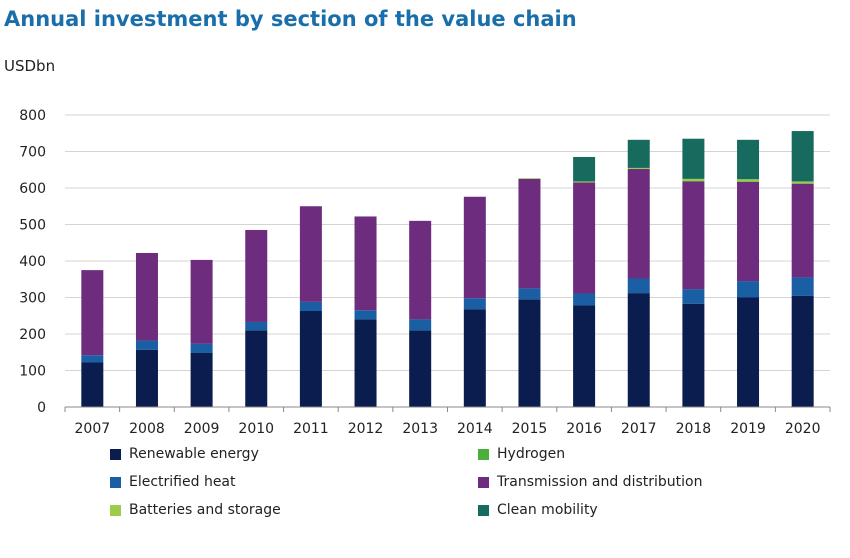 This screenshot has height=558, width=850. I want to click on y-tick-label: 400, so click(32, 262).